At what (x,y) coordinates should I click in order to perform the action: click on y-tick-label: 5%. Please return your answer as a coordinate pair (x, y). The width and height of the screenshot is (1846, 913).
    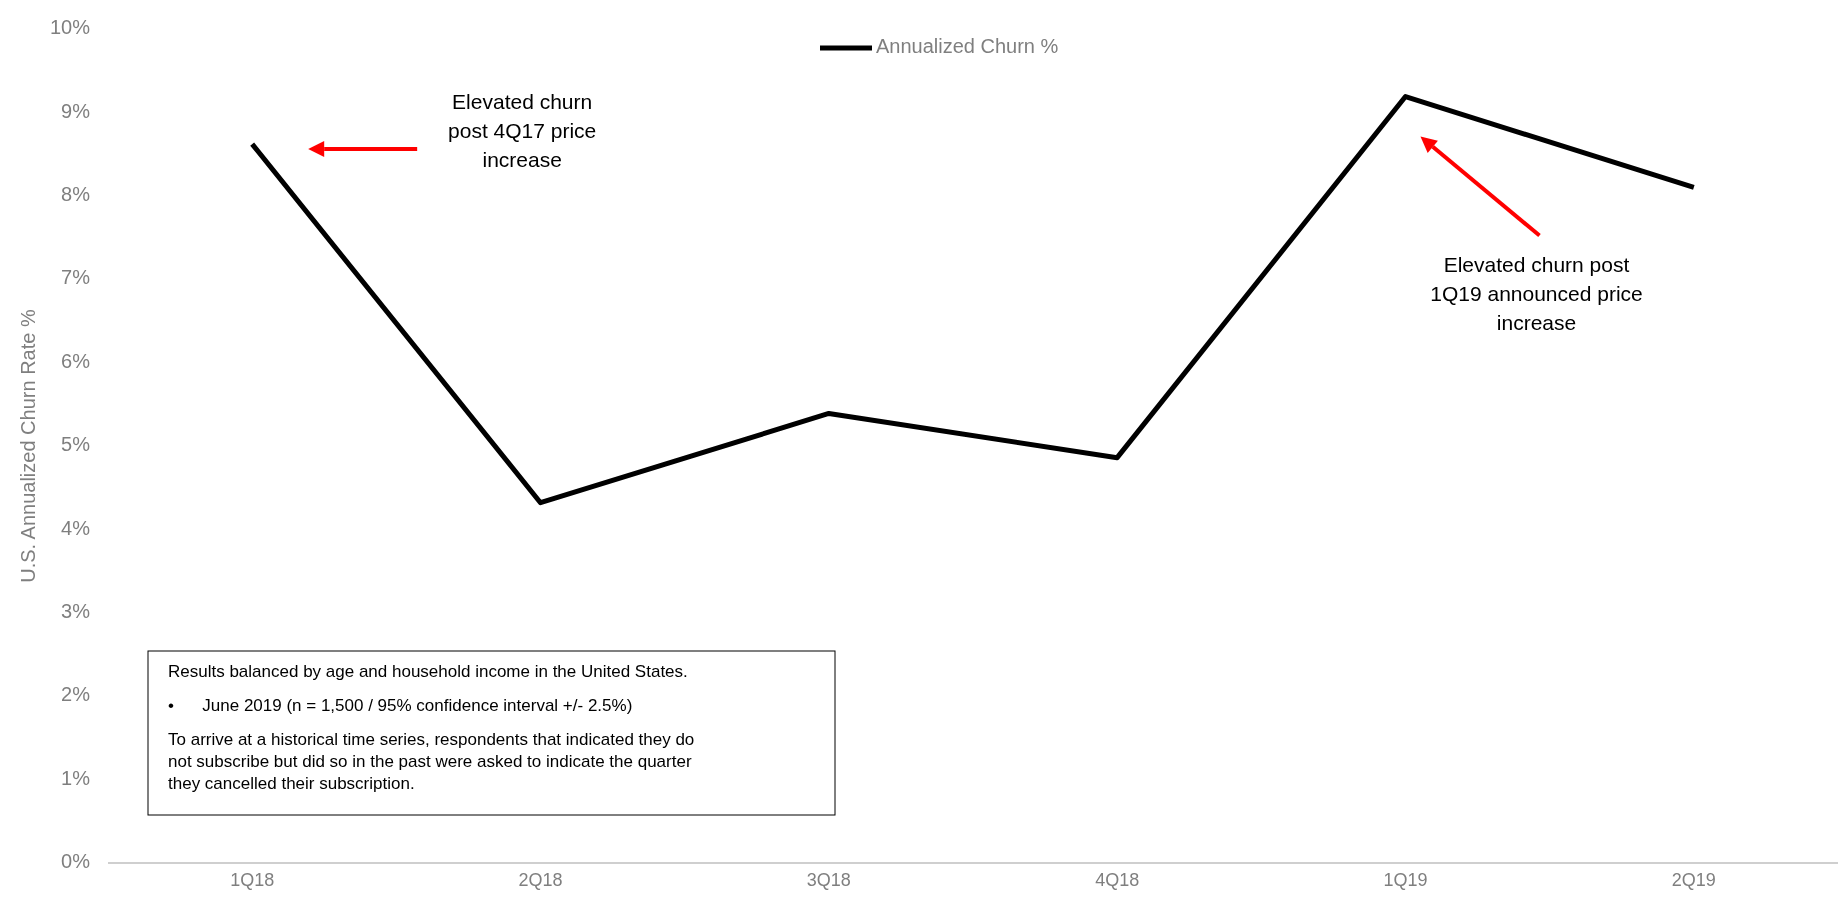
    Looking at the image, I should click on (76, 444).